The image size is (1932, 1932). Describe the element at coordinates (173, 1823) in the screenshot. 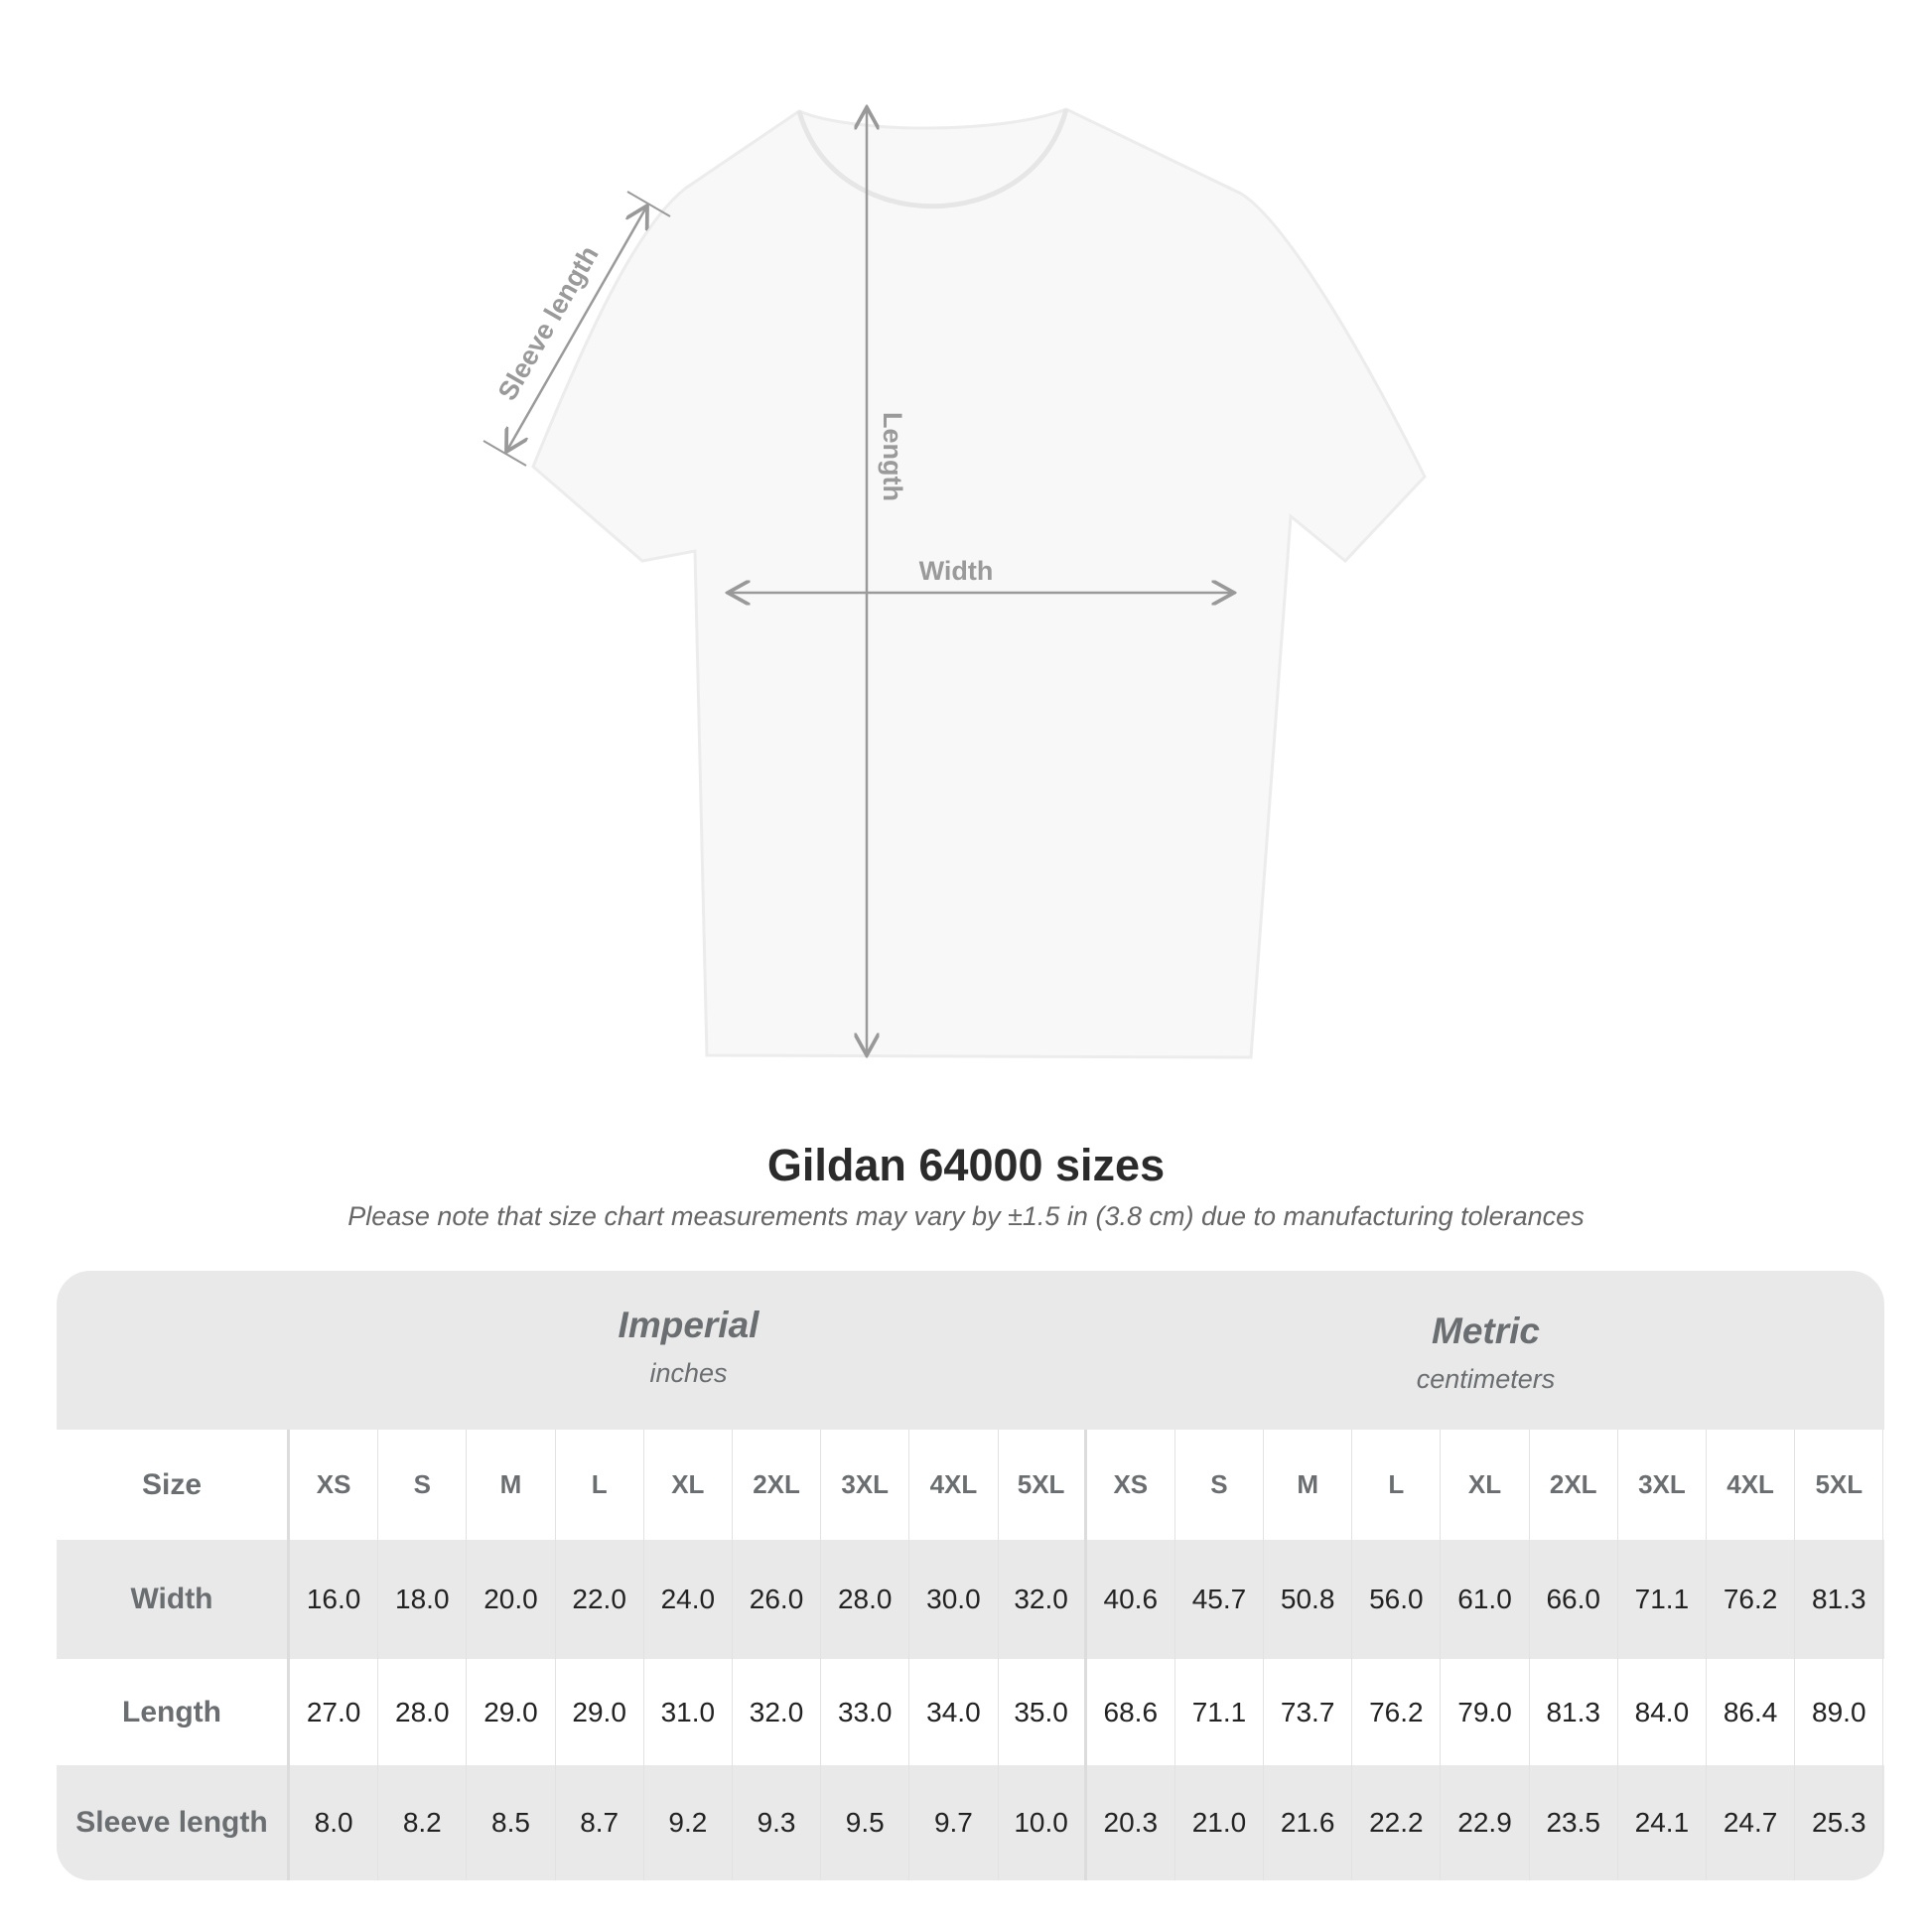

I see `row-label: Sleeve length` at that location.